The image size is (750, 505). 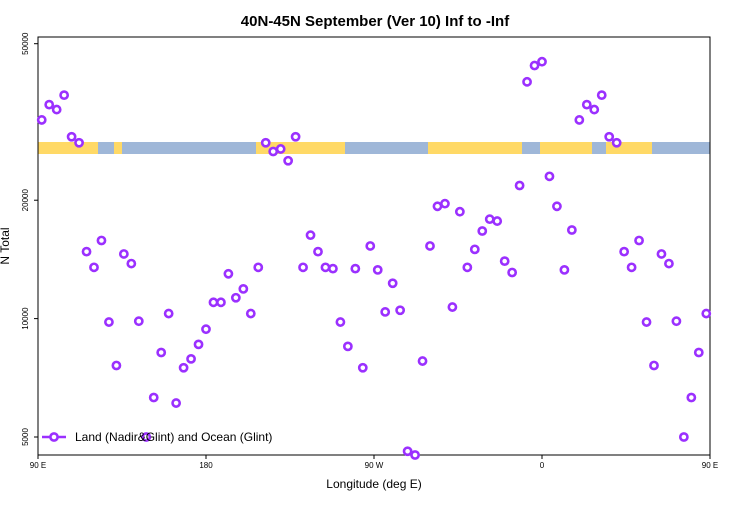 What do you see at coordinates (374, 465) in the screenshot?
I see `x-tick-label: 90 W` at bounding box center [374, 465].